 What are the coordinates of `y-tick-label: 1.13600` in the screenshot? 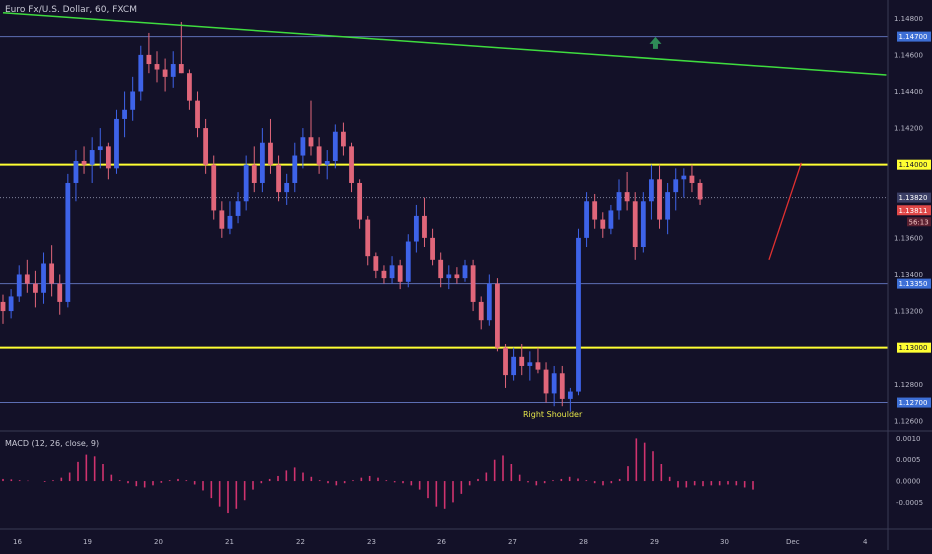 It's located at (908, 238).